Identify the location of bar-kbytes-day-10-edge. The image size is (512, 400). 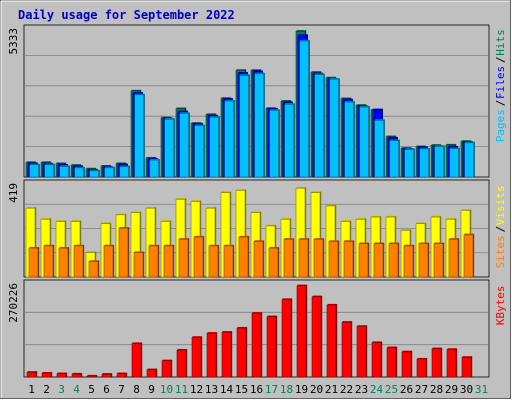
(166, 369).